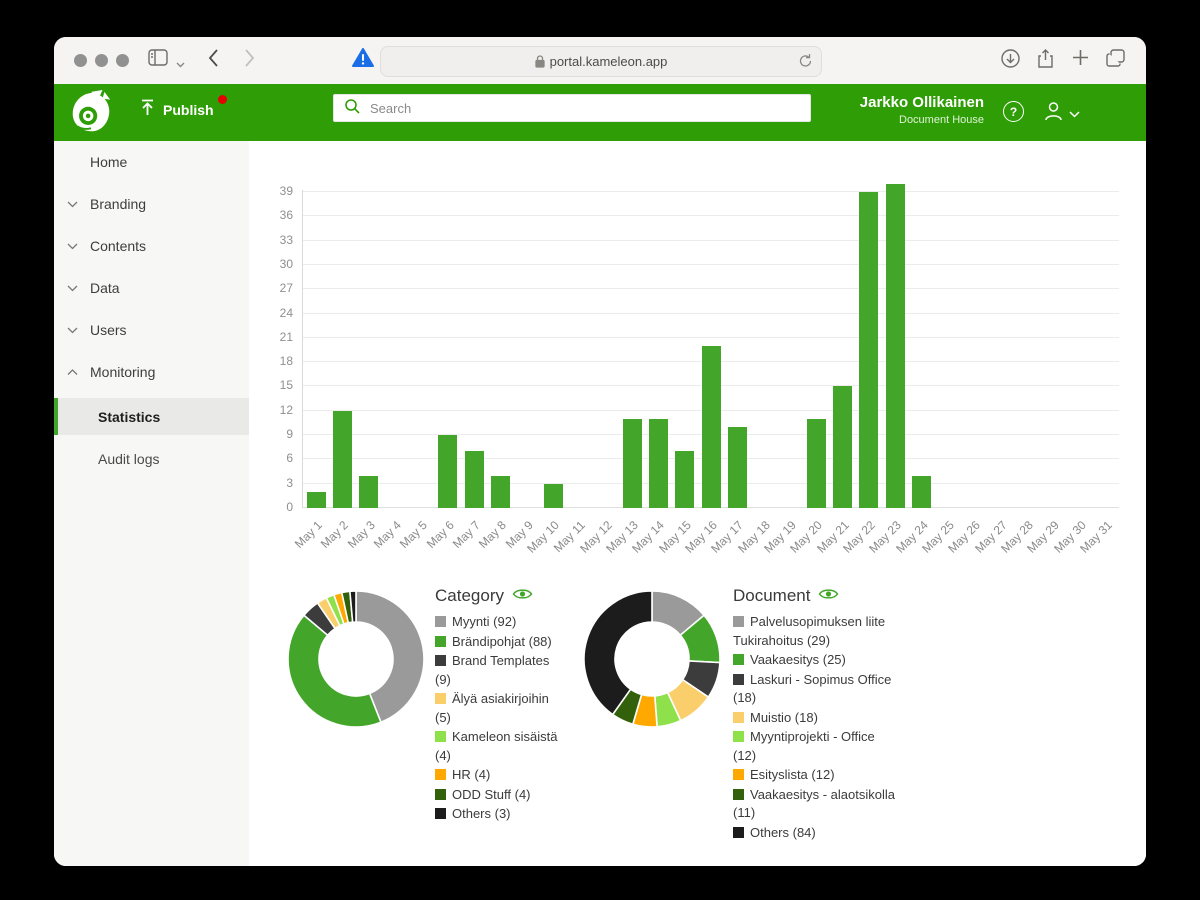 The height and width of the screenshot is (900, 1200). Describe the element at coordinates (363, 60) in the screenshot. I see `privacy-warning-icon` at that location.